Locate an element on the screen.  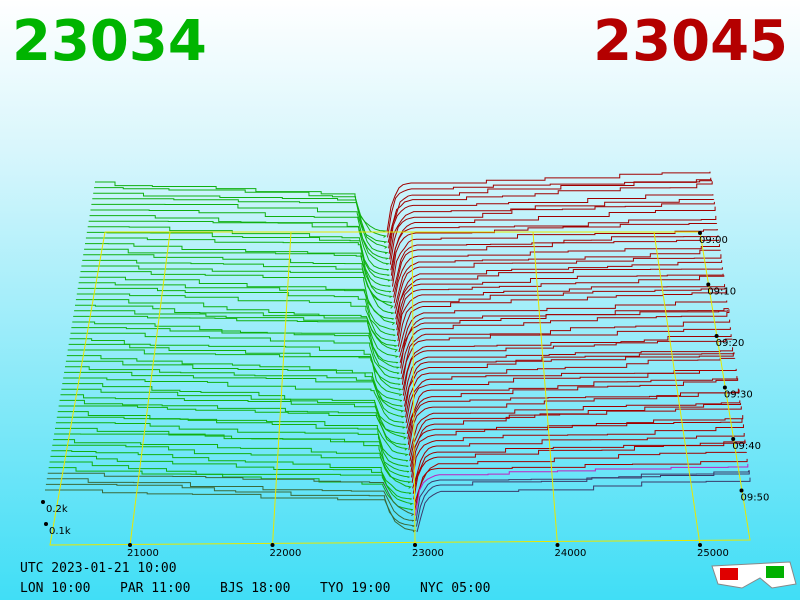
time-tick-label: 09:40 is located at coordinates (746, 446).